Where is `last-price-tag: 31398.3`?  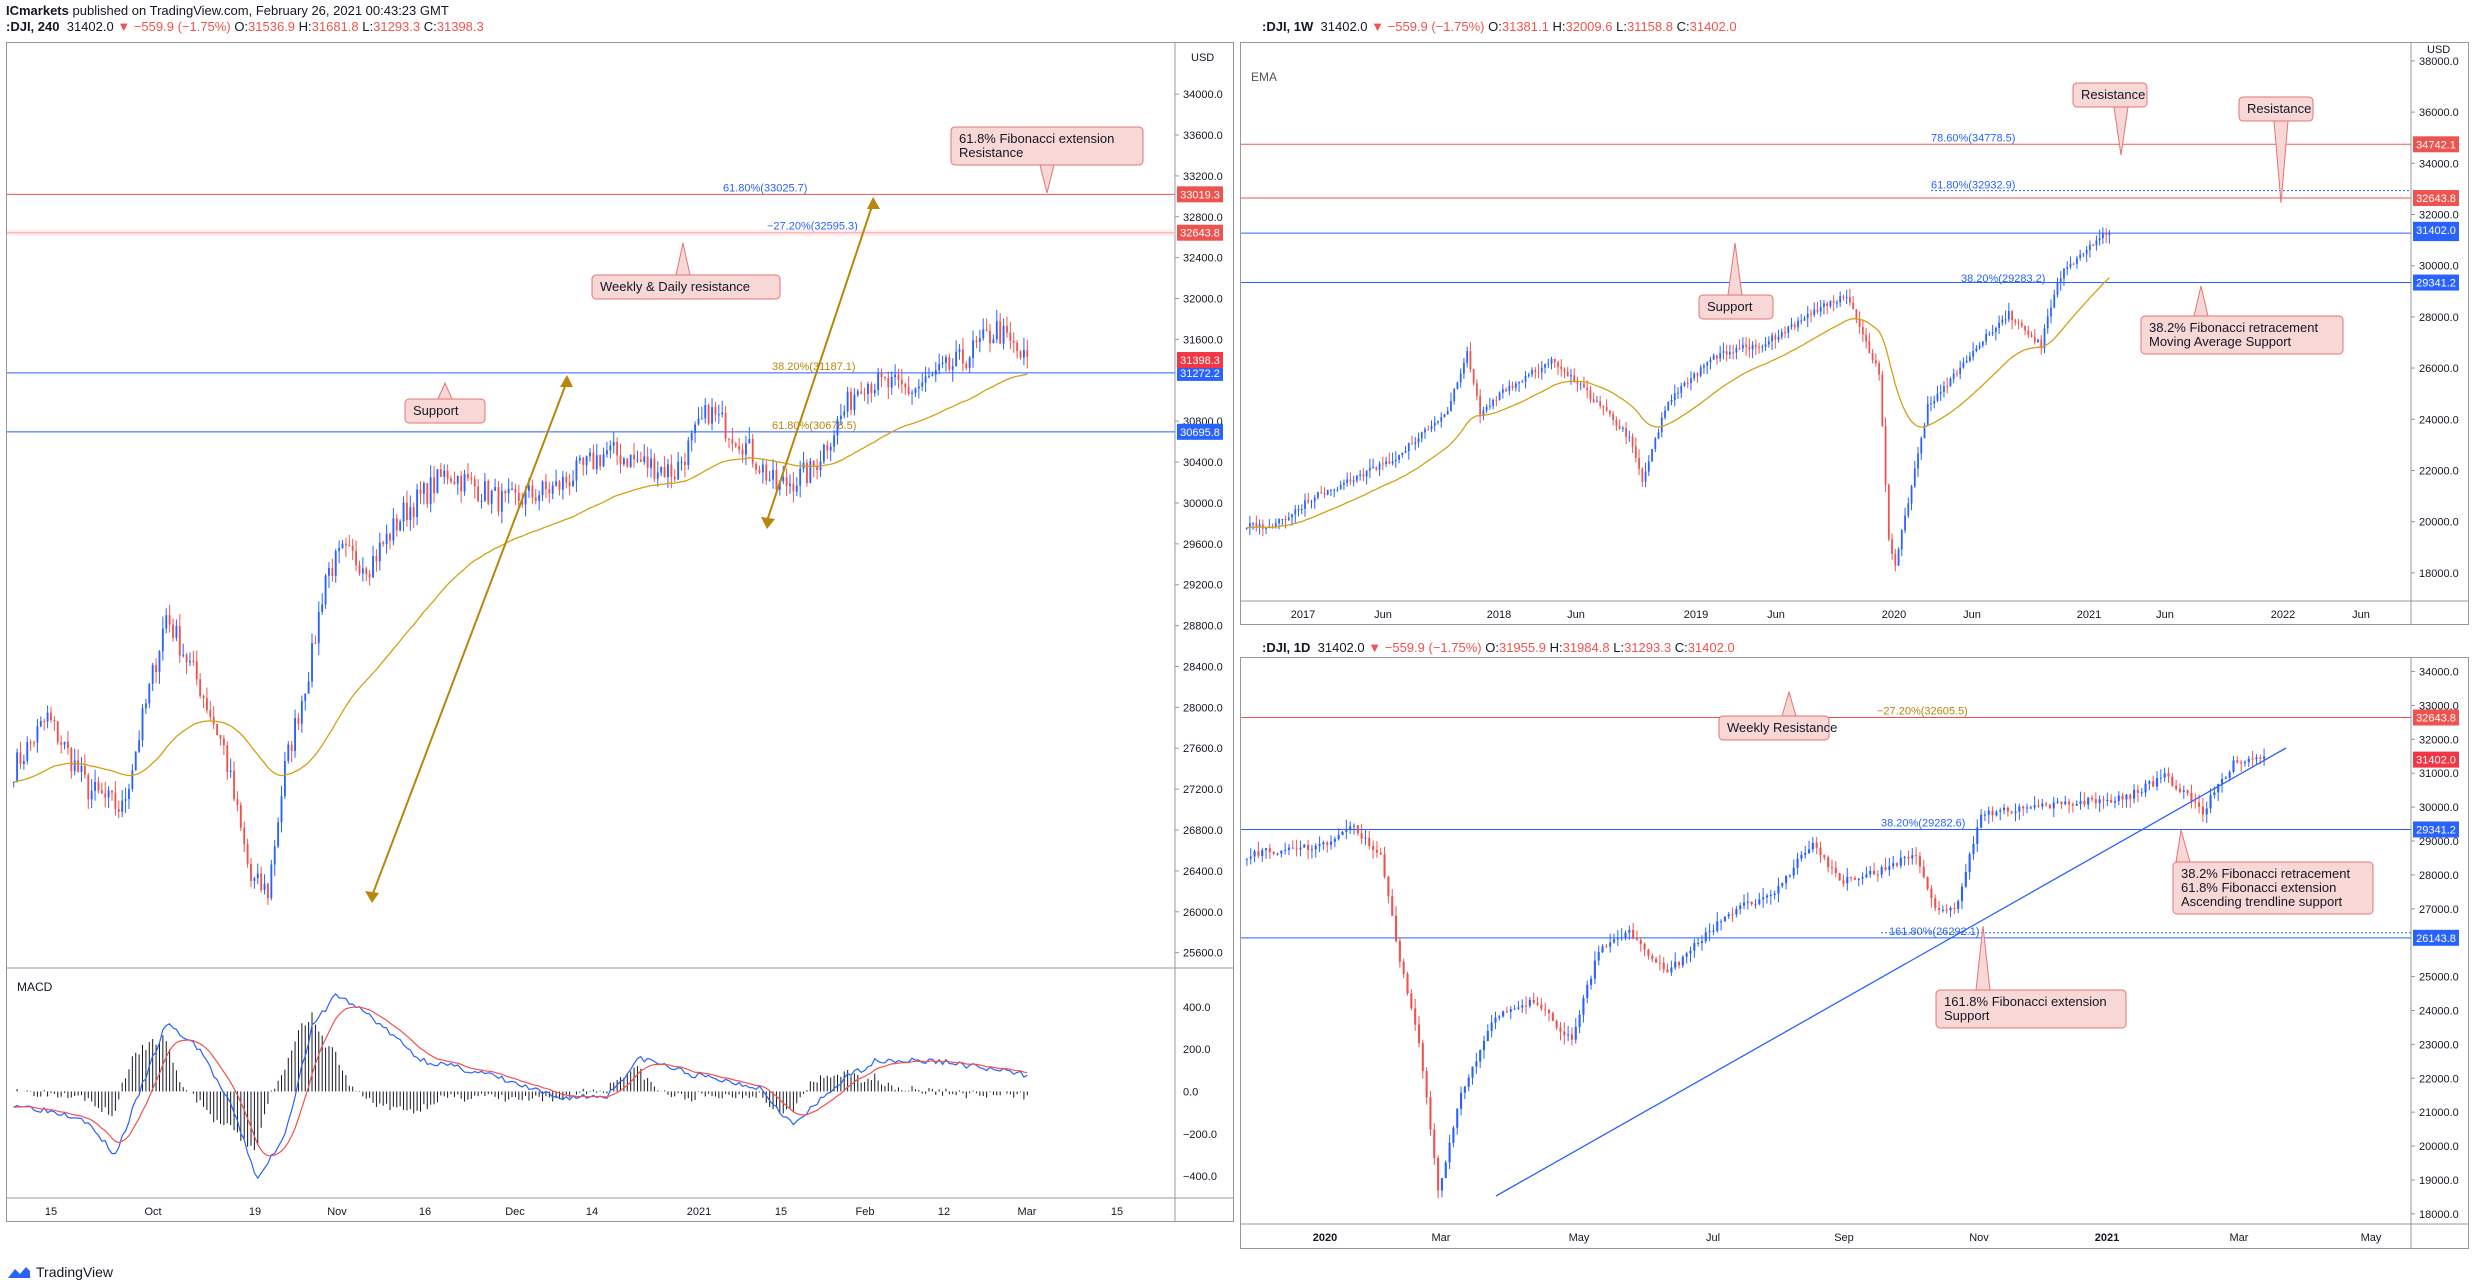 last-price-tag: 31398.3 is located at coordinates (1200, 361).